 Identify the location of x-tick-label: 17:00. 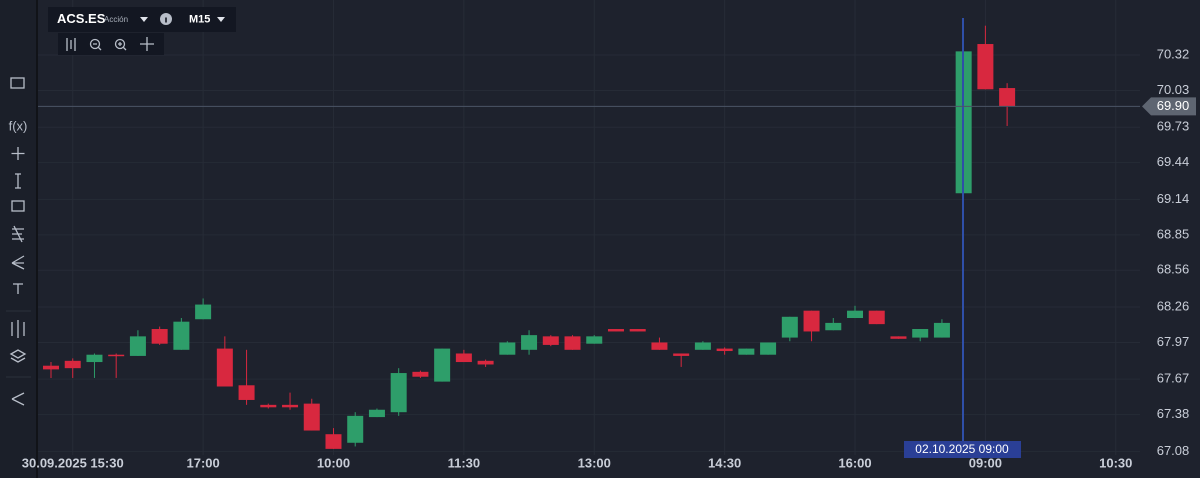
(202, 462).